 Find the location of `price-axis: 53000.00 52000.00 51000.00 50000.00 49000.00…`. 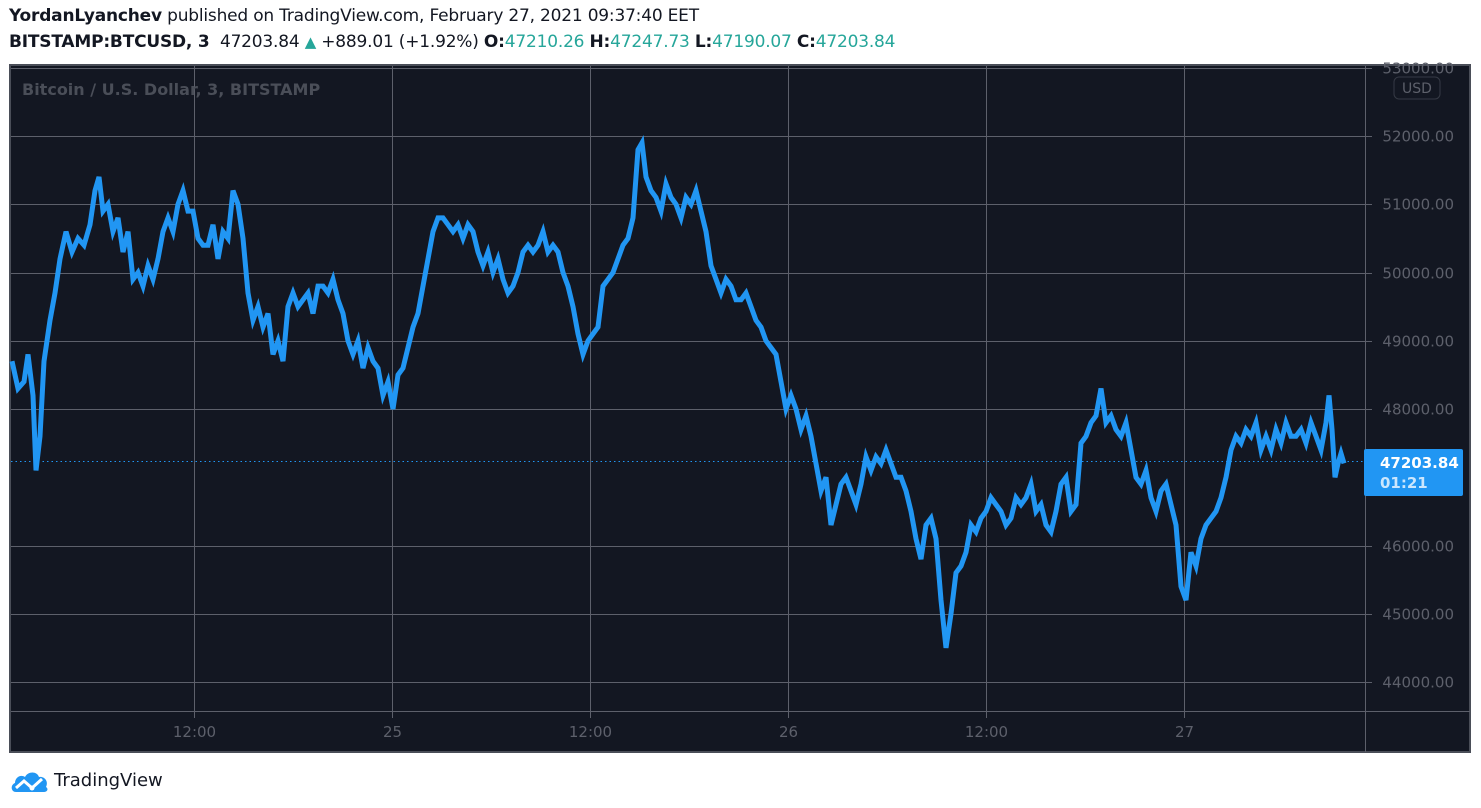

price-axis: 53000.00 52000.00 51000.00 50000.00 49000.00… is located at coordinates (1418, 376).